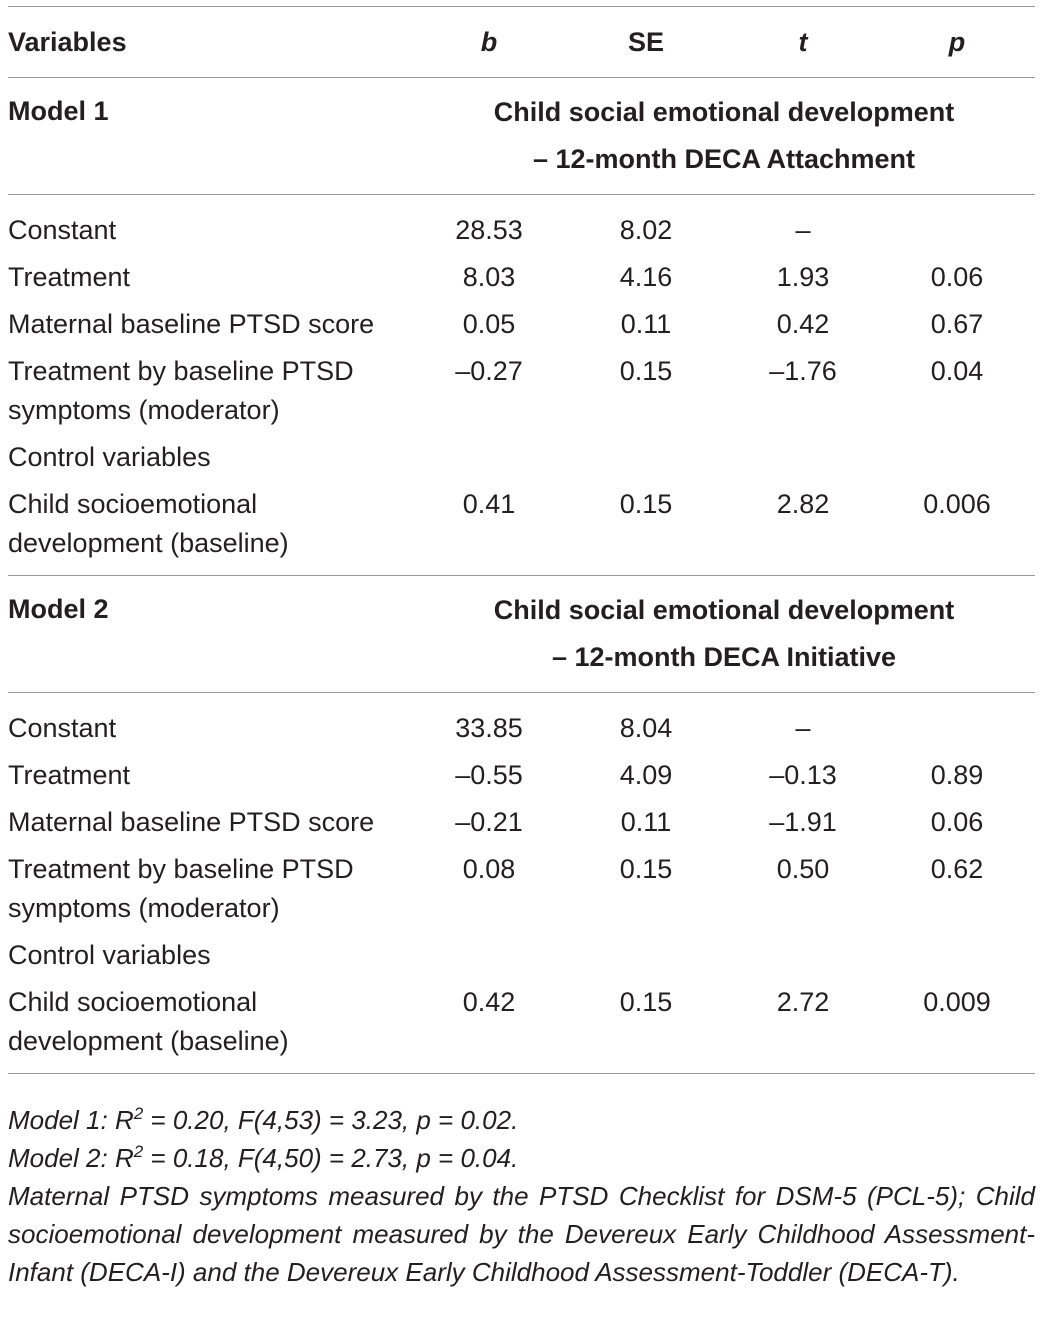  Describe the element at coordinates (646, 277) in the screenshot. I see `cell-se: 4.16` at that location.